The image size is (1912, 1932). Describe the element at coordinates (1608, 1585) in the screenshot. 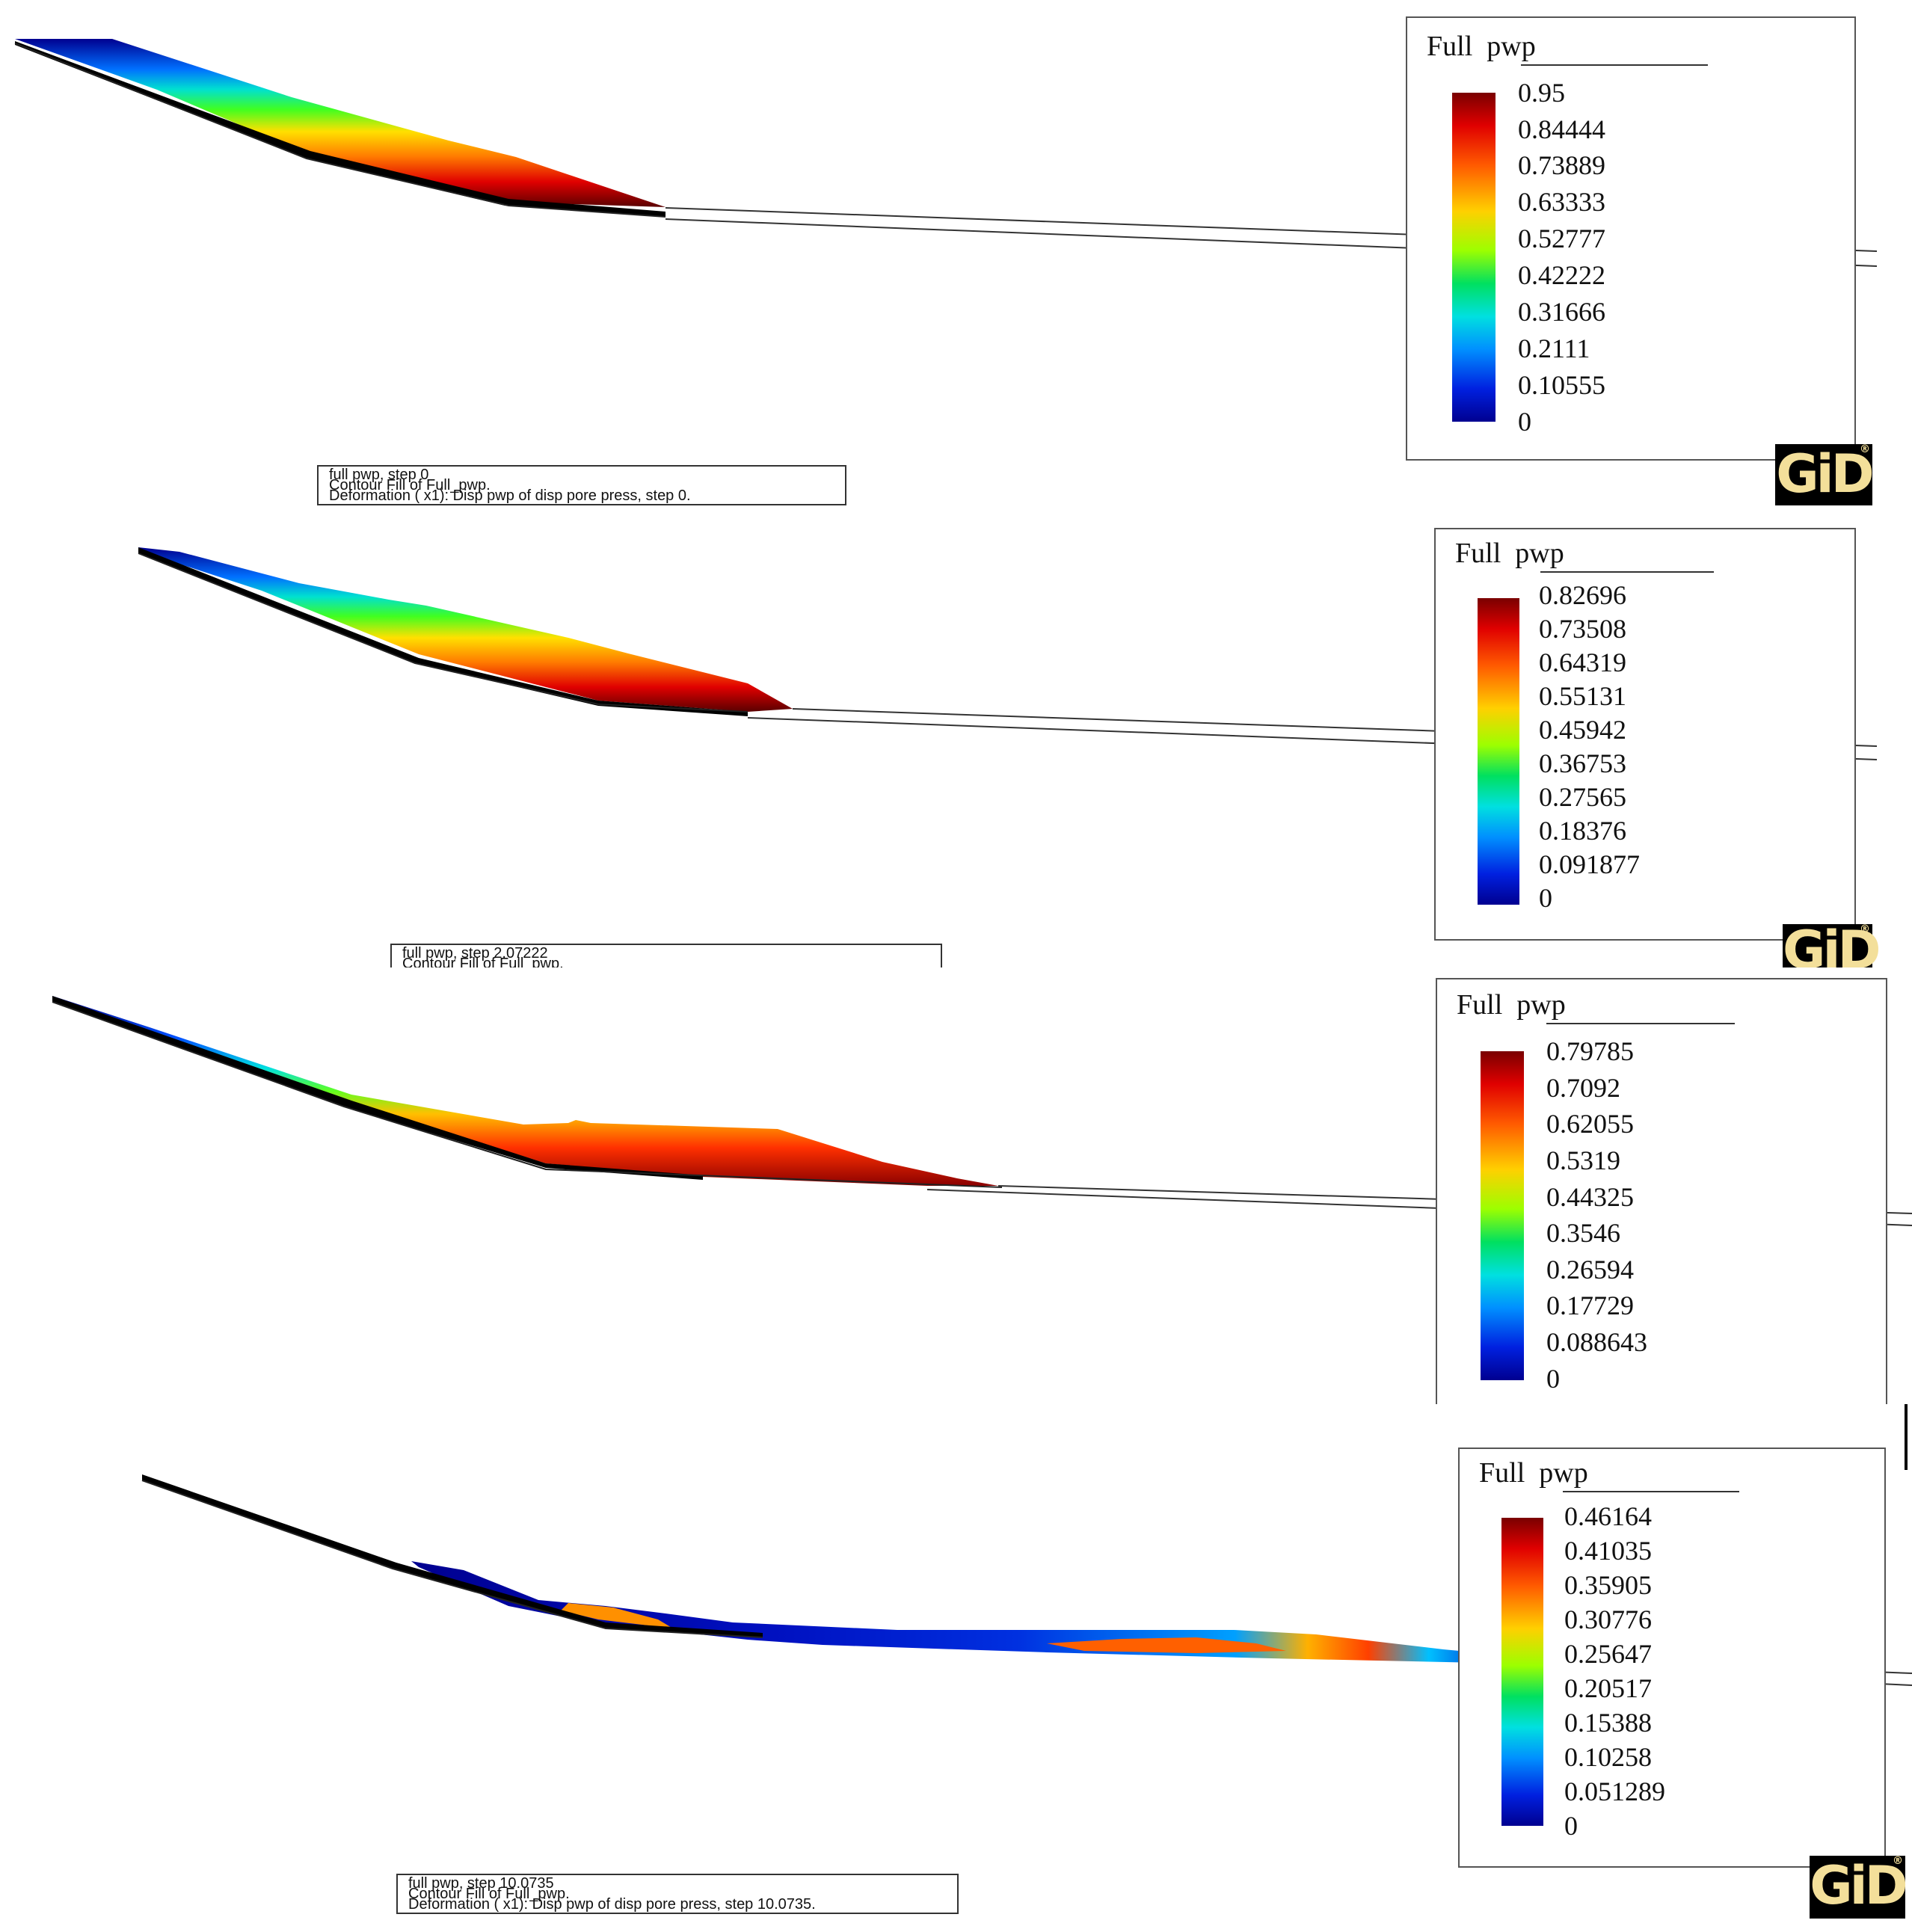

I see `legend-tick: 0.35905` at that location.